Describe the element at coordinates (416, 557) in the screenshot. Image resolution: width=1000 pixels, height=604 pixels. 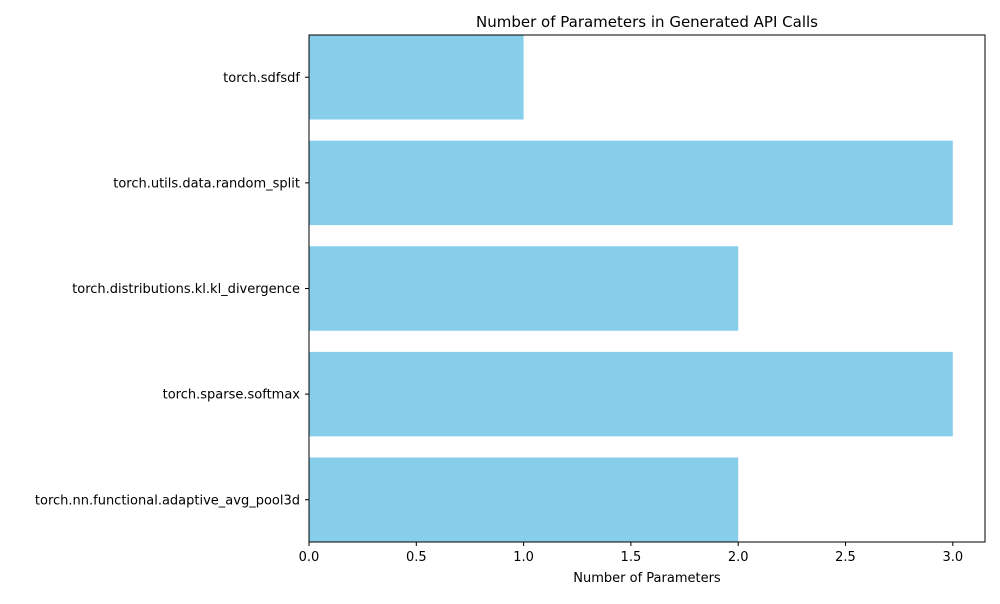
I see `x-tick-label-1: 0.5` at that location.